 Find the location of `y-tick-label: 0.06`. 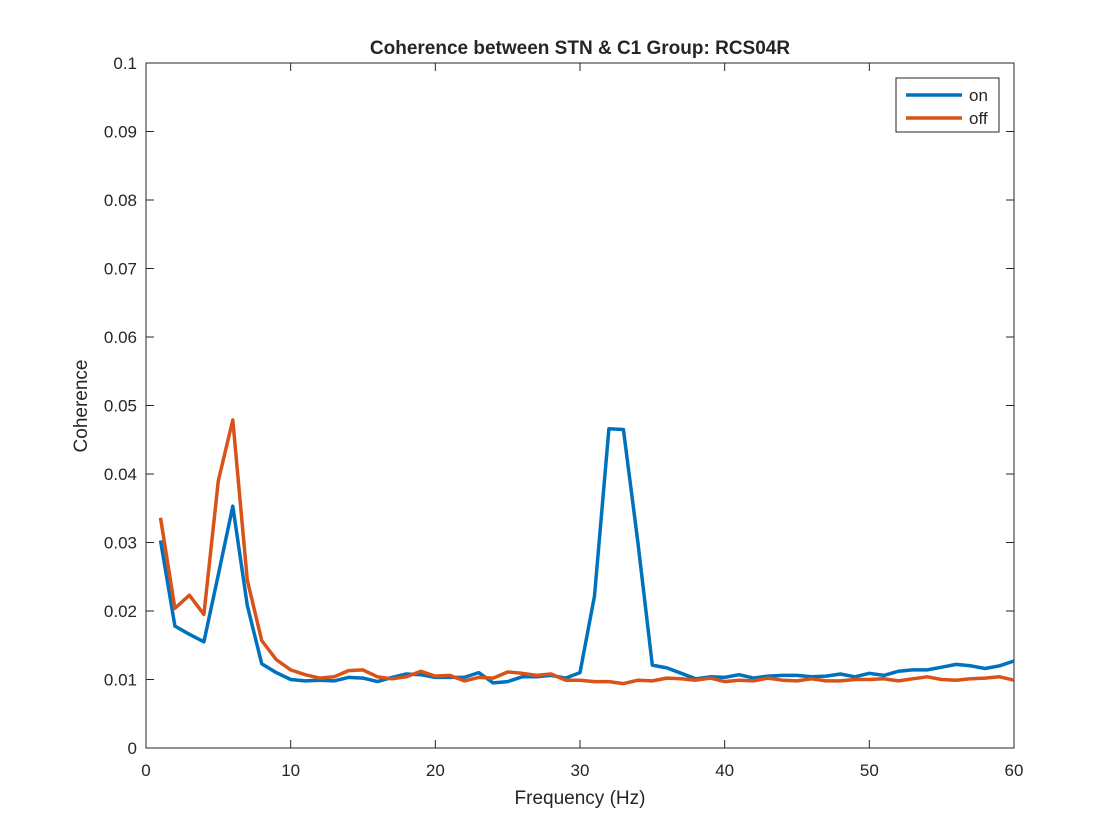

y-tick-label: 0.06 is located at coordinates (120, 337).